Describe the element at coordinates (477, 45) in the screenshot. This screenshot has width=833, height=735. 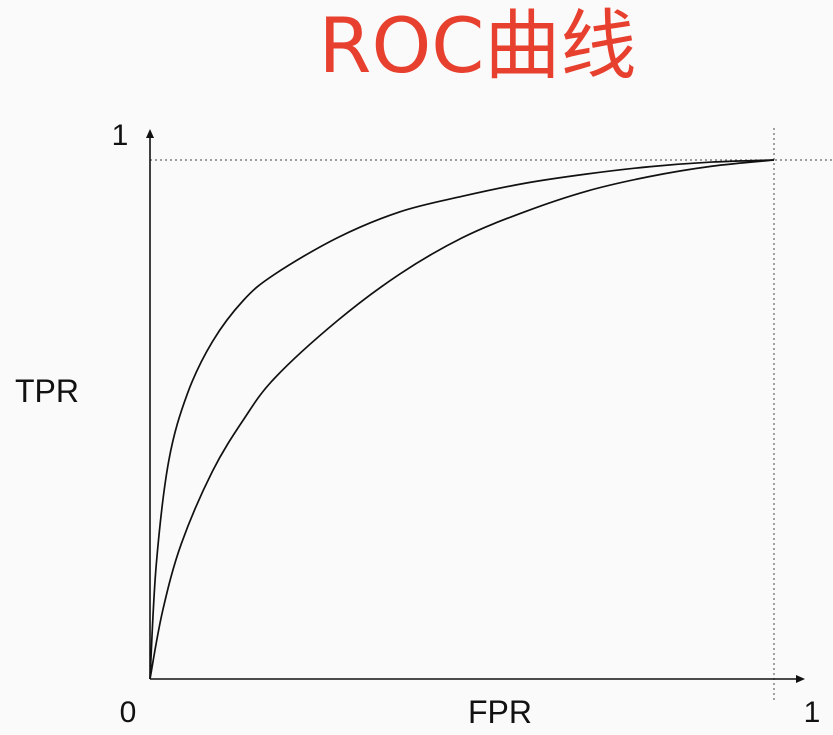
I see `chart-title: ROC曲线` at that location.